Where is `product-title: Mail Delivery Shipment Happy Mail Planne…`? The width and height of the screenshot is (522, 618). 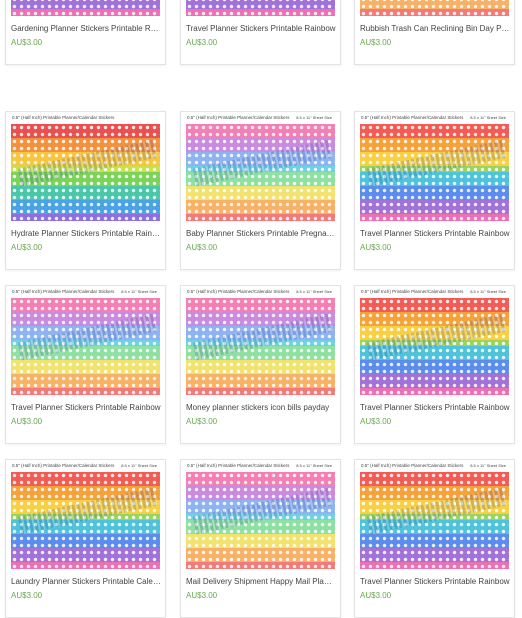 product-title: Mail Delivery Shipment Happy Mail Planne… is located at coordinates (261, 581).